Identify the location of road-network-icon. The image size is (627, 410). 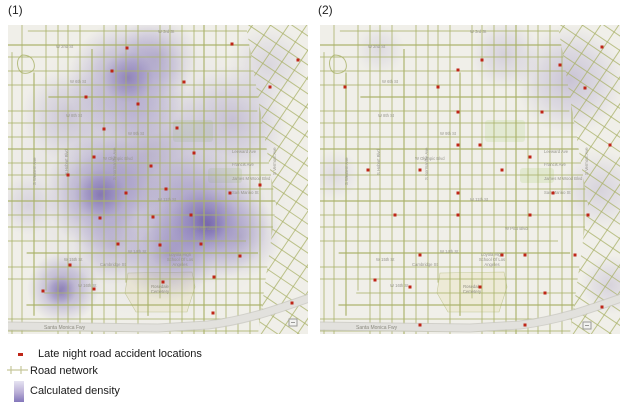
(17, 370).